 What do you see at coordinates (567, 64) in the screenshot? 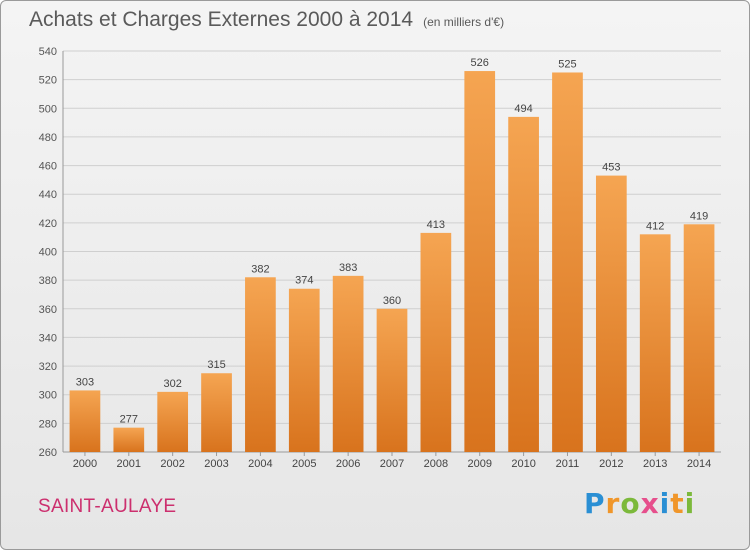
I see `data-label-2011: 525` at bounding box center [567, 64].